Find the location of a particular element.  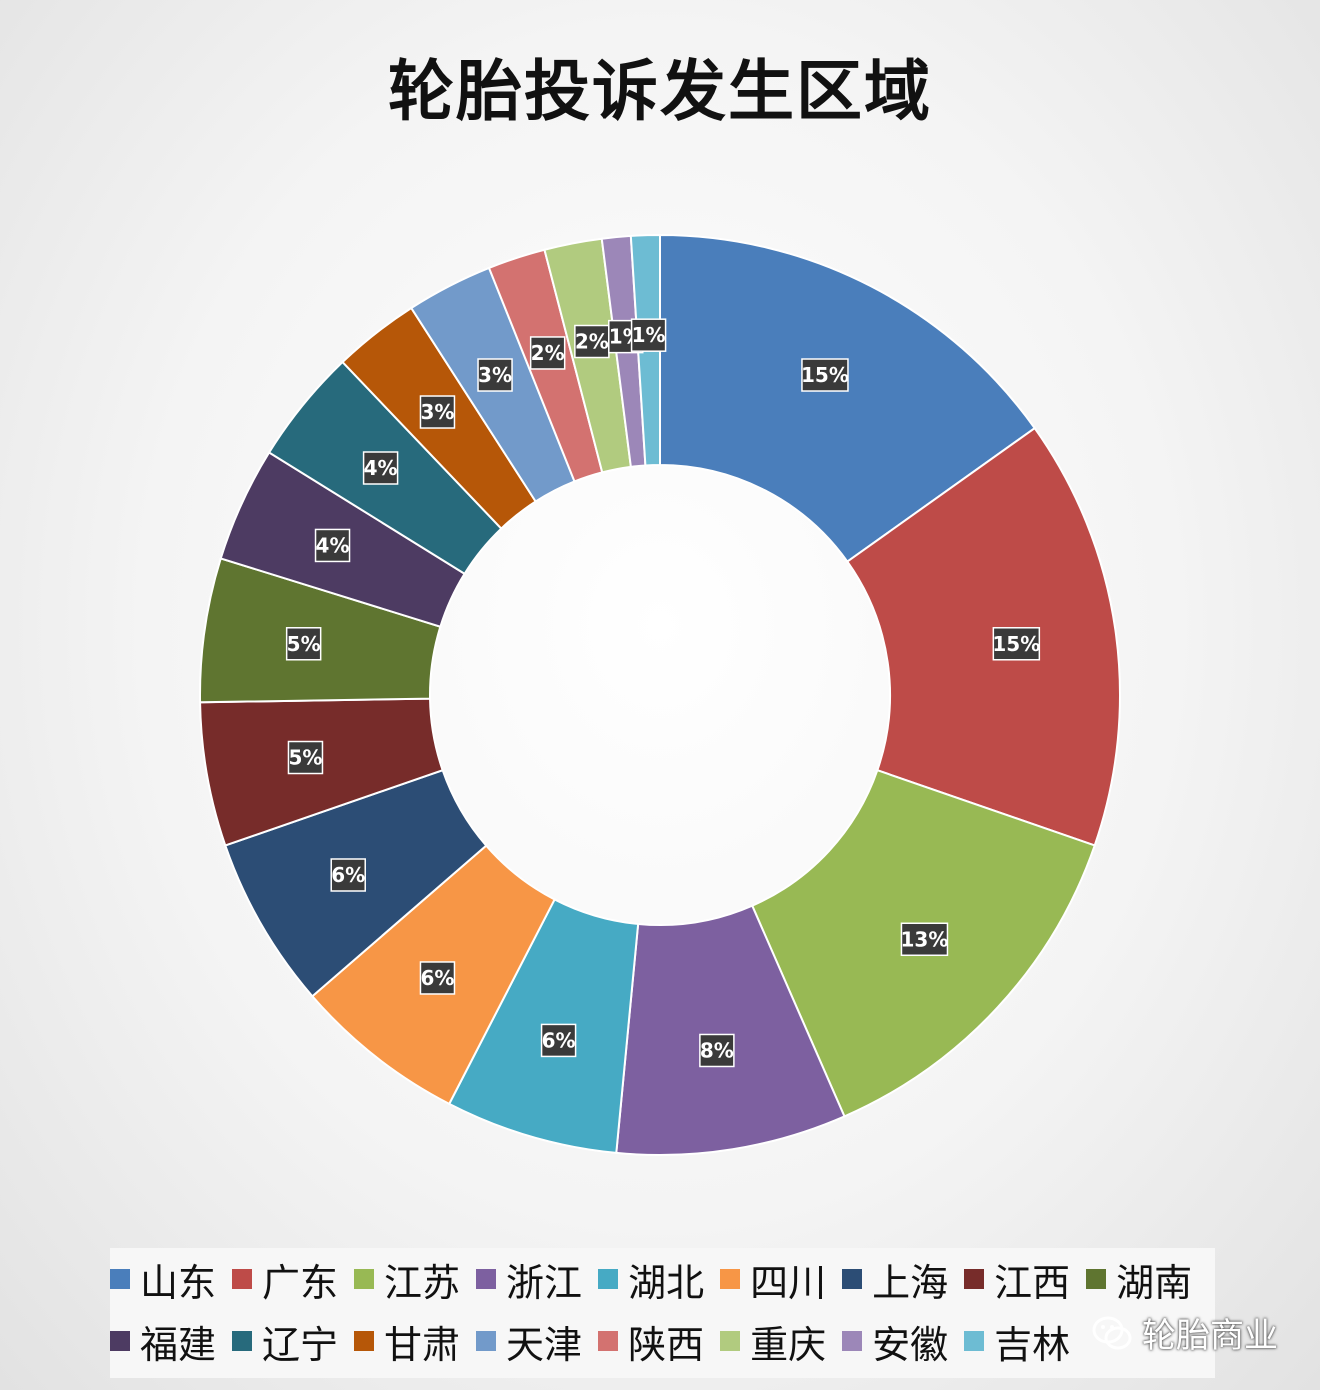

legend-row: 福建 辽宁 甘肃 天津 陕西 重庆 安徽 吉林 is located at coordinates (662, 1341).